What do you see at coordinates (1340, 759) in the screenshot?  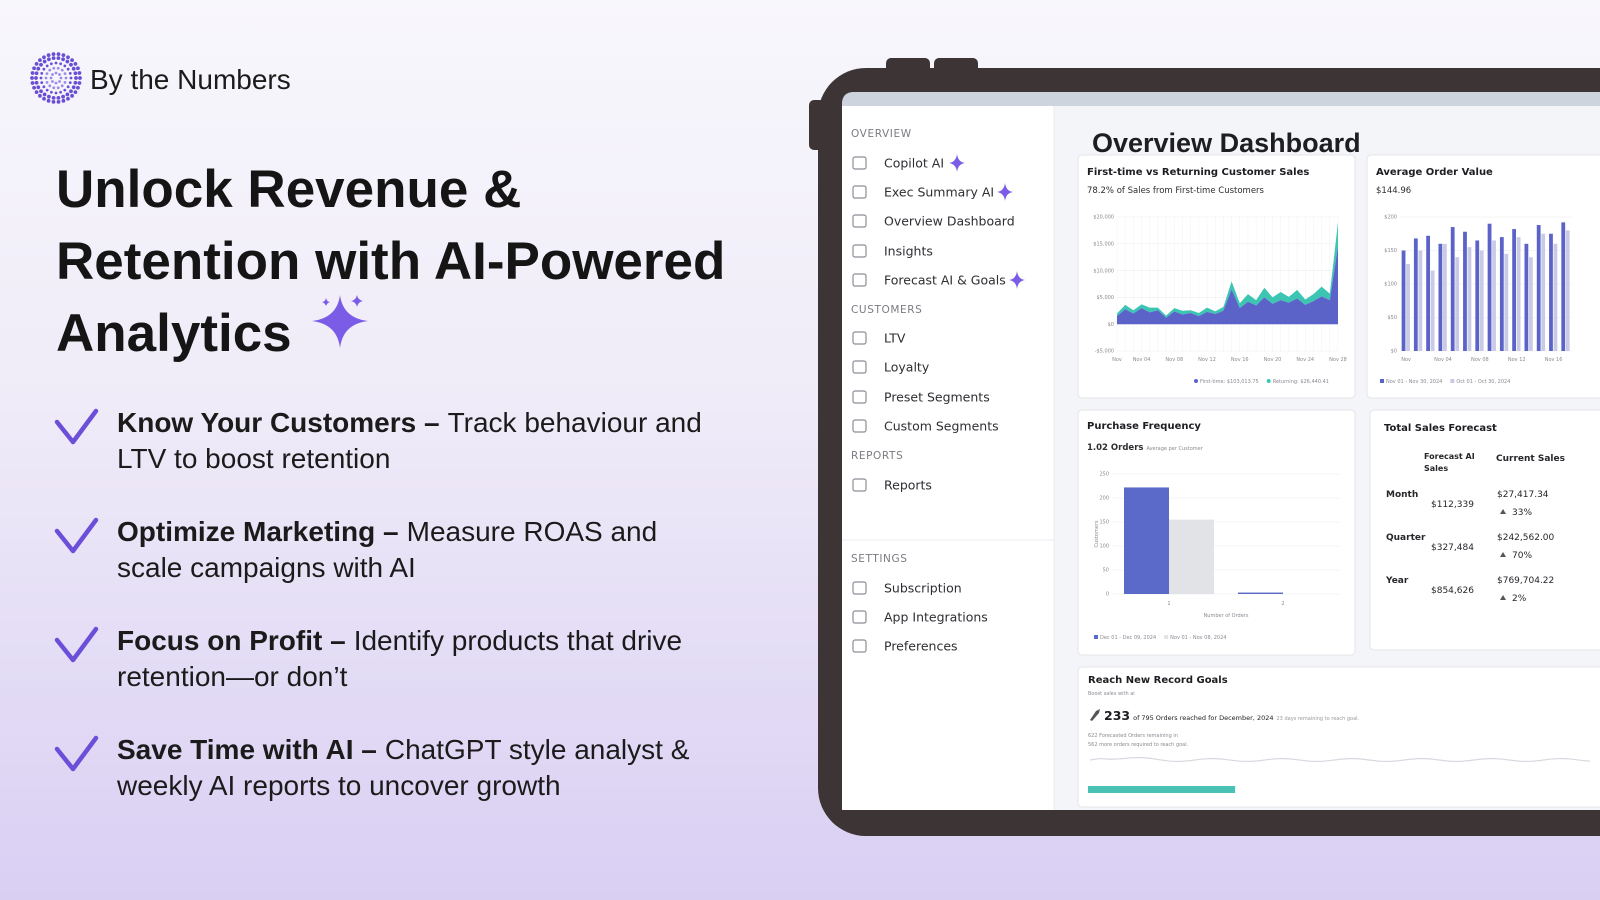 I see `trend-line` at bounding box center [1340, 759].